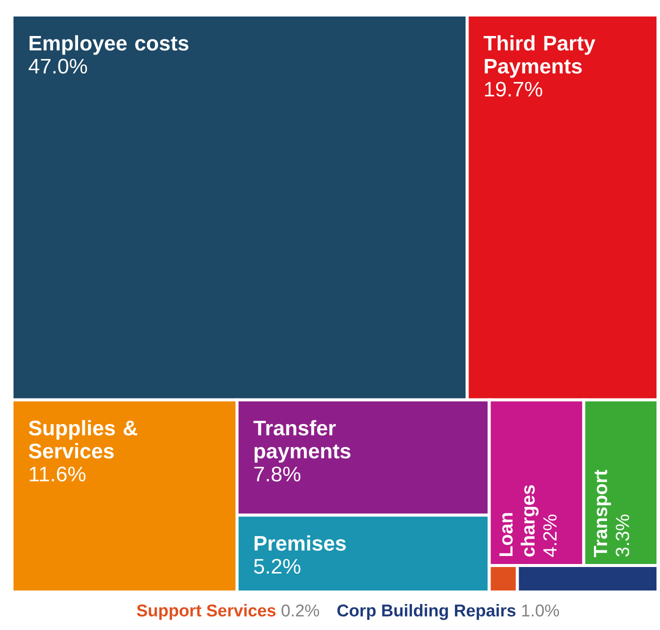 The height and width of the screenshot is (630, 660). Describe the element at coordinates (541, 610) in the screenshot. I see `data-label: 1.0%` at that location.